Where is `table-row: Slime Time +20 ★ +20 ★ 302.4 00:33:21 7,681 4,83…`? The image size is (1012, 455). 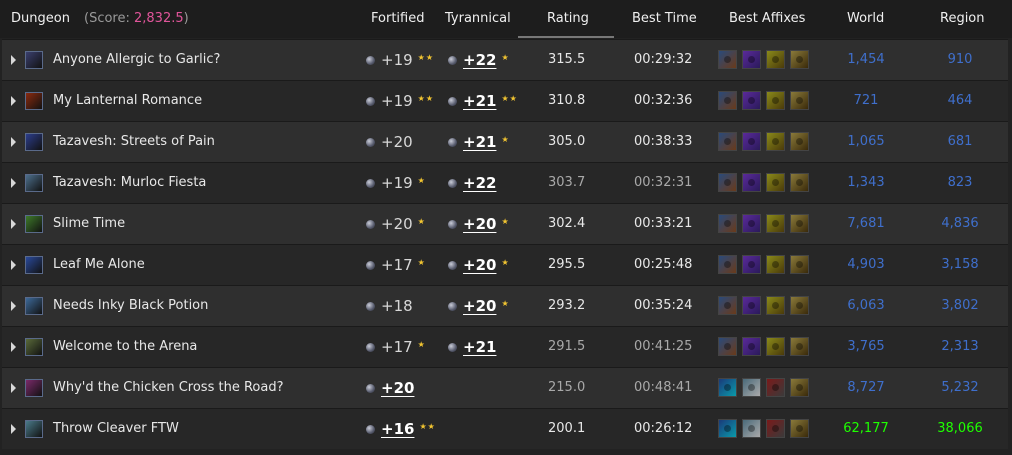 table-row: Slime Time +20 ★ +20 ★ 302.4 00:33:21 7,681 4,83… is located at coordinates (505, 223).